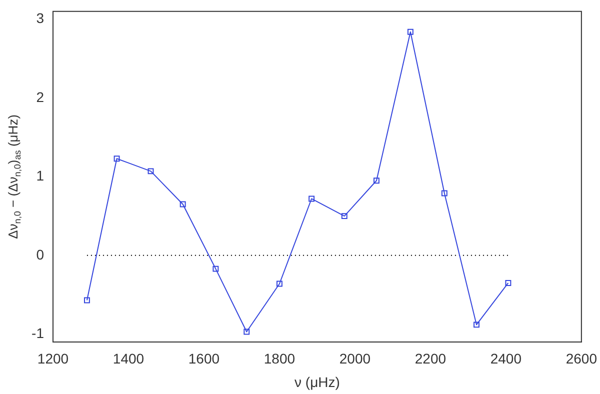  What do you see at coordinates (430, 358) in the screenshot?
I see `x-tick-label: 2200` at bounding box center [430, 358].